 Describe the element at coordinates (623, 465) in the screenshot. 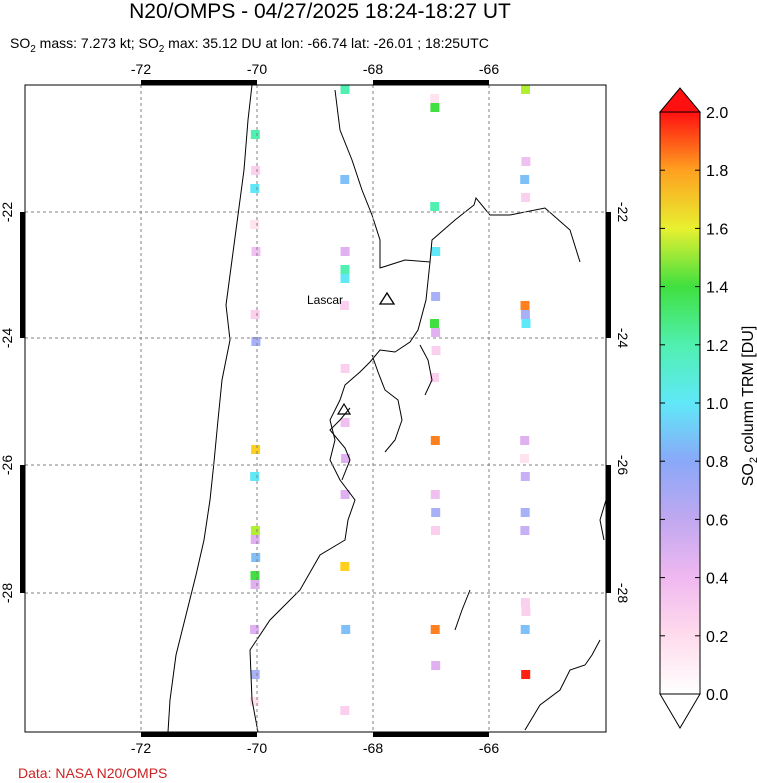

I see `lat-right-label: -26` at that location.